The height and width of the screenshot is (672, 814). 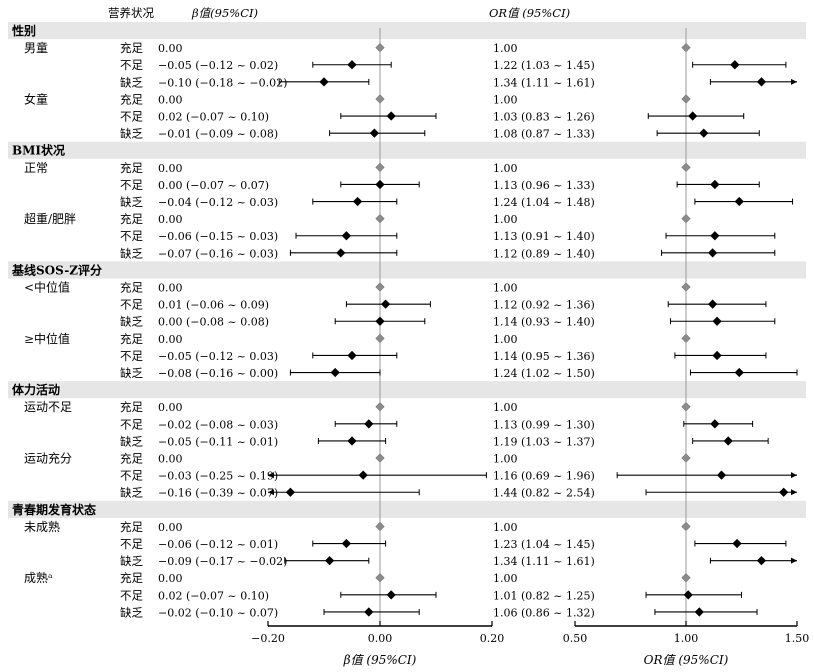 I want to click on subgroup-label: 女童, so click(x=36, y=98).